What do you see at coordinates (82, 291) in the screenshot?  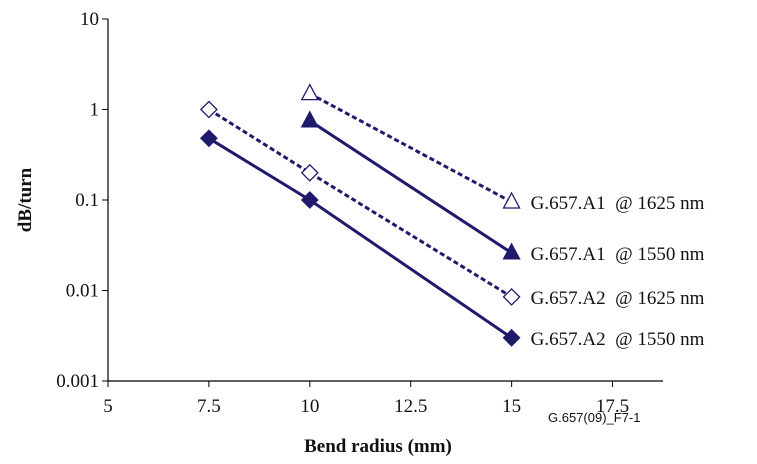 I see `y-tick-label: 0.01` at bounding box center [82, 291].